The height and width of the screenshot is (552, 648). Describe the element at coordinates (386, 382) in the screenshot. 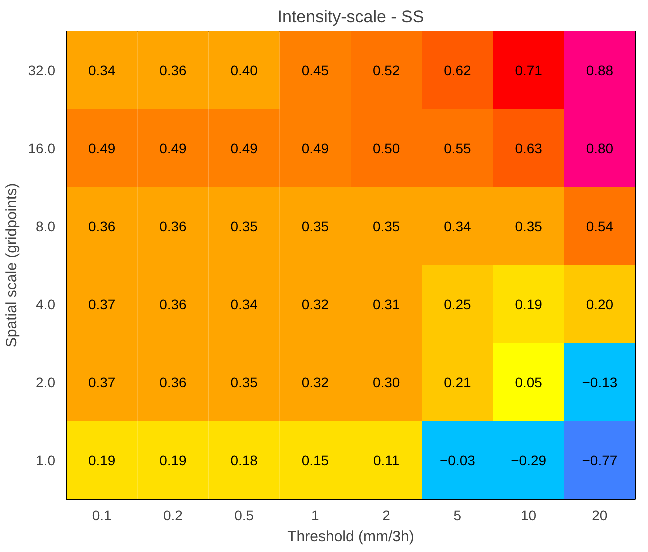

I see `data-label: 0.30` at that location.